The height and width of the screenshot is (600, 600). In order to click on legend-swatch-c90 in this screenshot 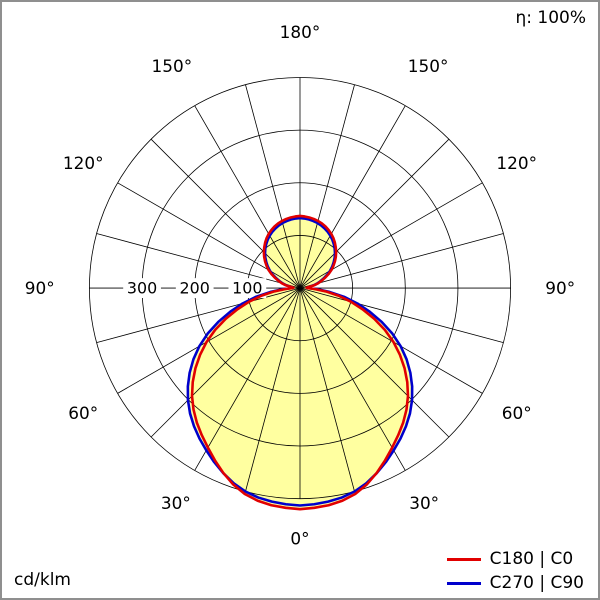, I will do `click(463, 583)`.